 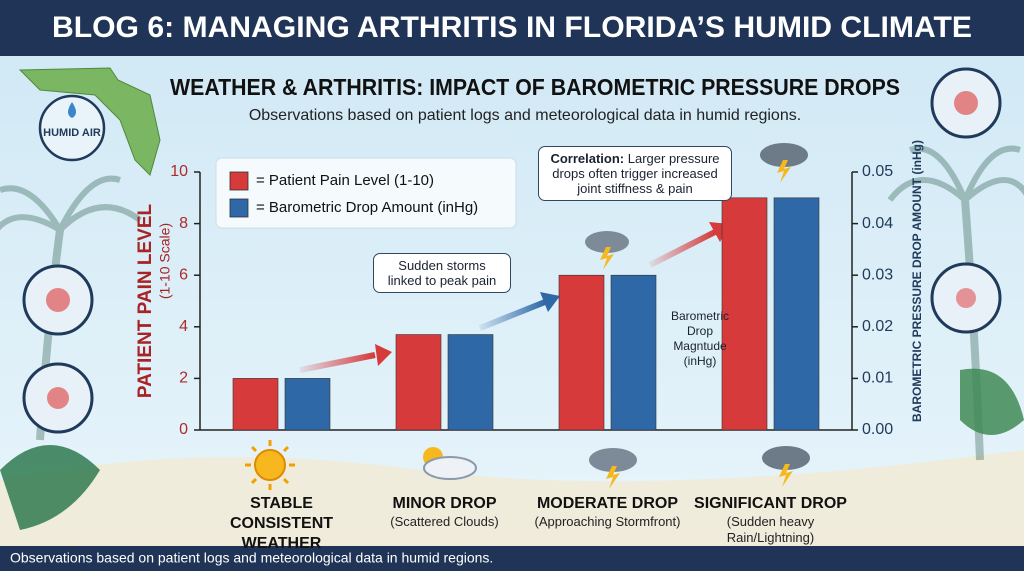 I want to click on y-tick-label: 4, so click(x=183, y=326).